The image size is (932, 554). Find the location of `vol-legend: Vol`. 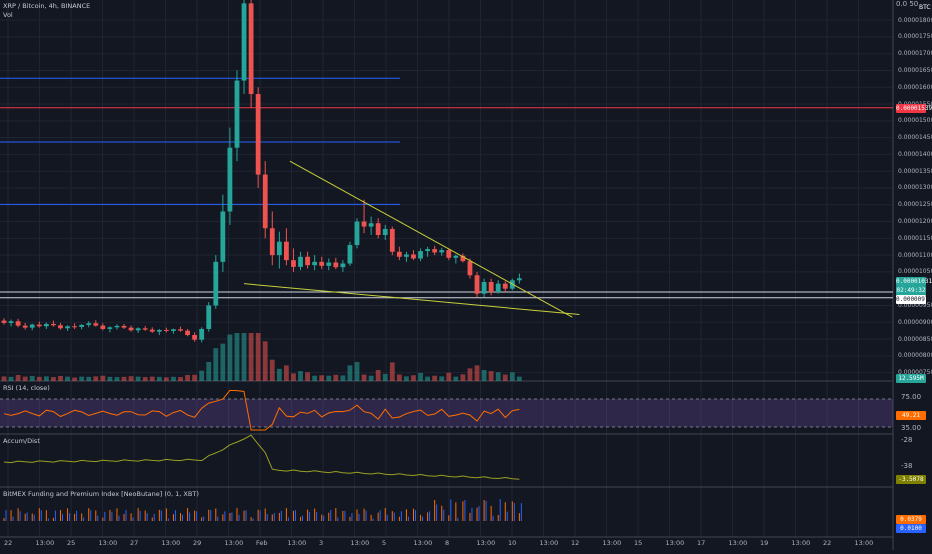

vol-legend: Vol is located at coordinates (8, 15).